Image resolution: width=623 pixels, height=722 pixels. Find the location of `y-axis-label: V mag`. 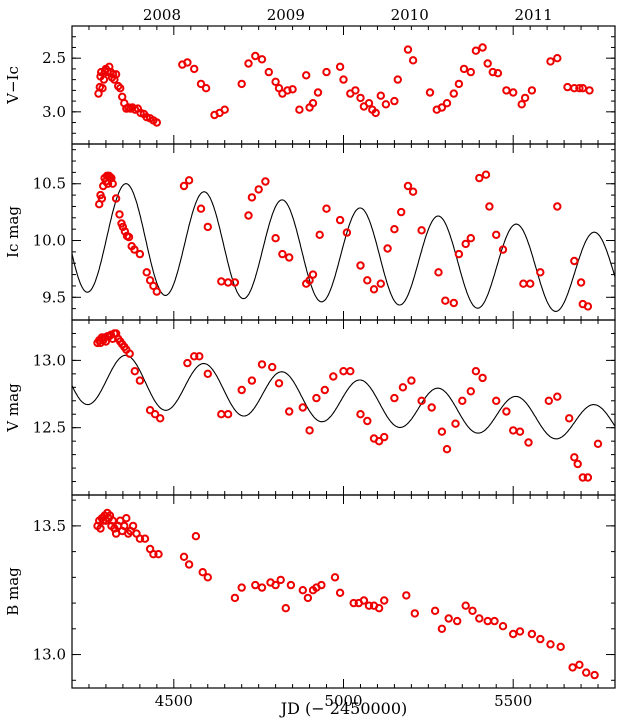

y-axis-label: V mag is located at coordinates (13, 408).